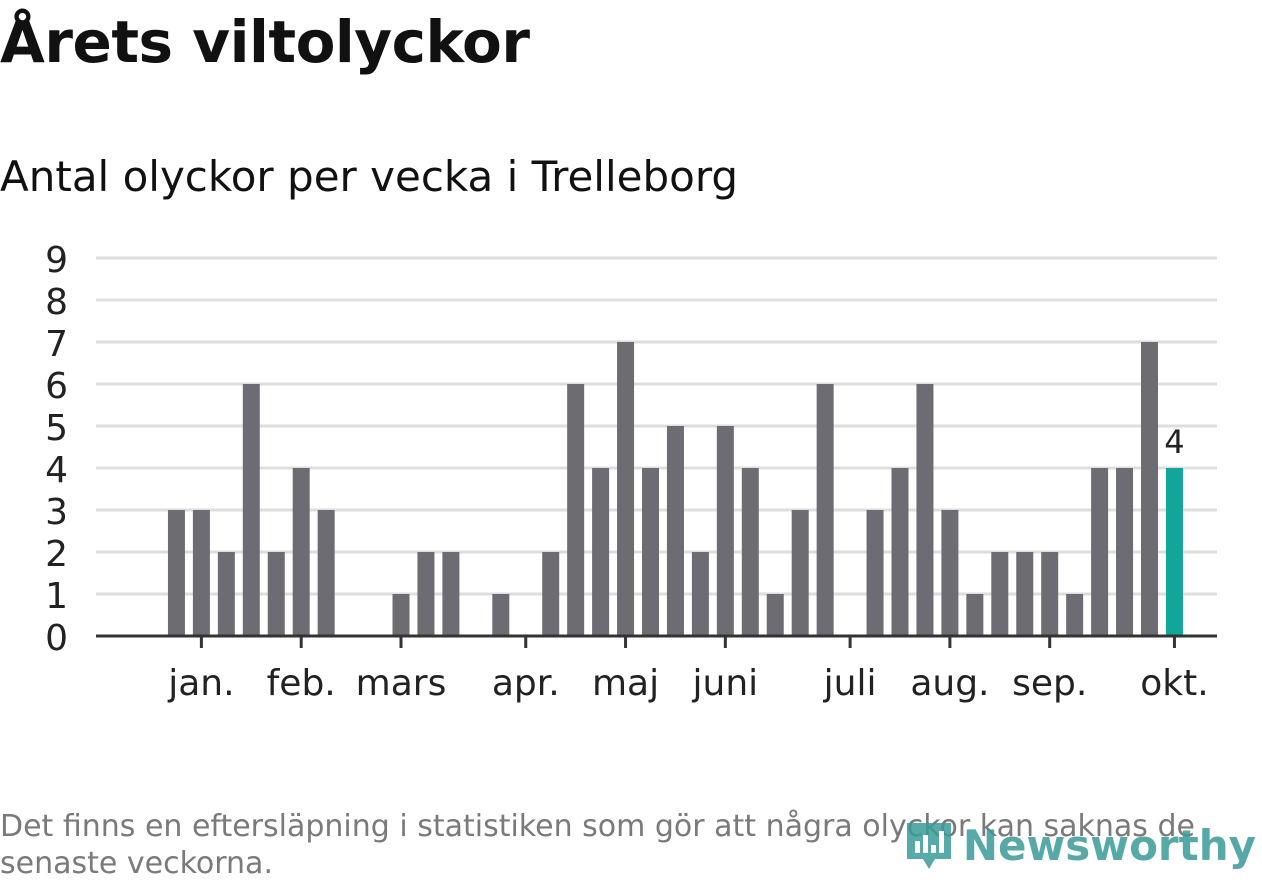 The height and width of the screenshot is (882, 1262). I want to click on x-tick-label: jan., so click(200, 683).